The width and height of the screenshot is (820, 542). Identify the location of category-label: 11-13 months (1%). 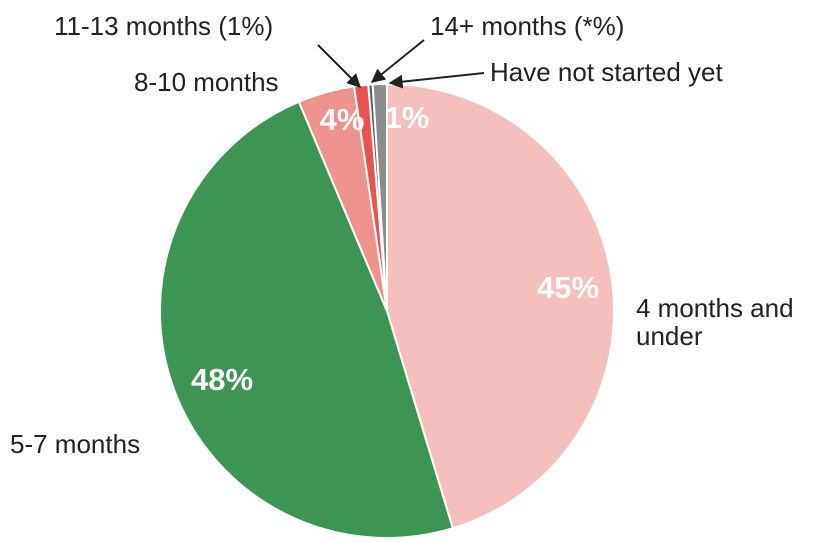
(164, 26).